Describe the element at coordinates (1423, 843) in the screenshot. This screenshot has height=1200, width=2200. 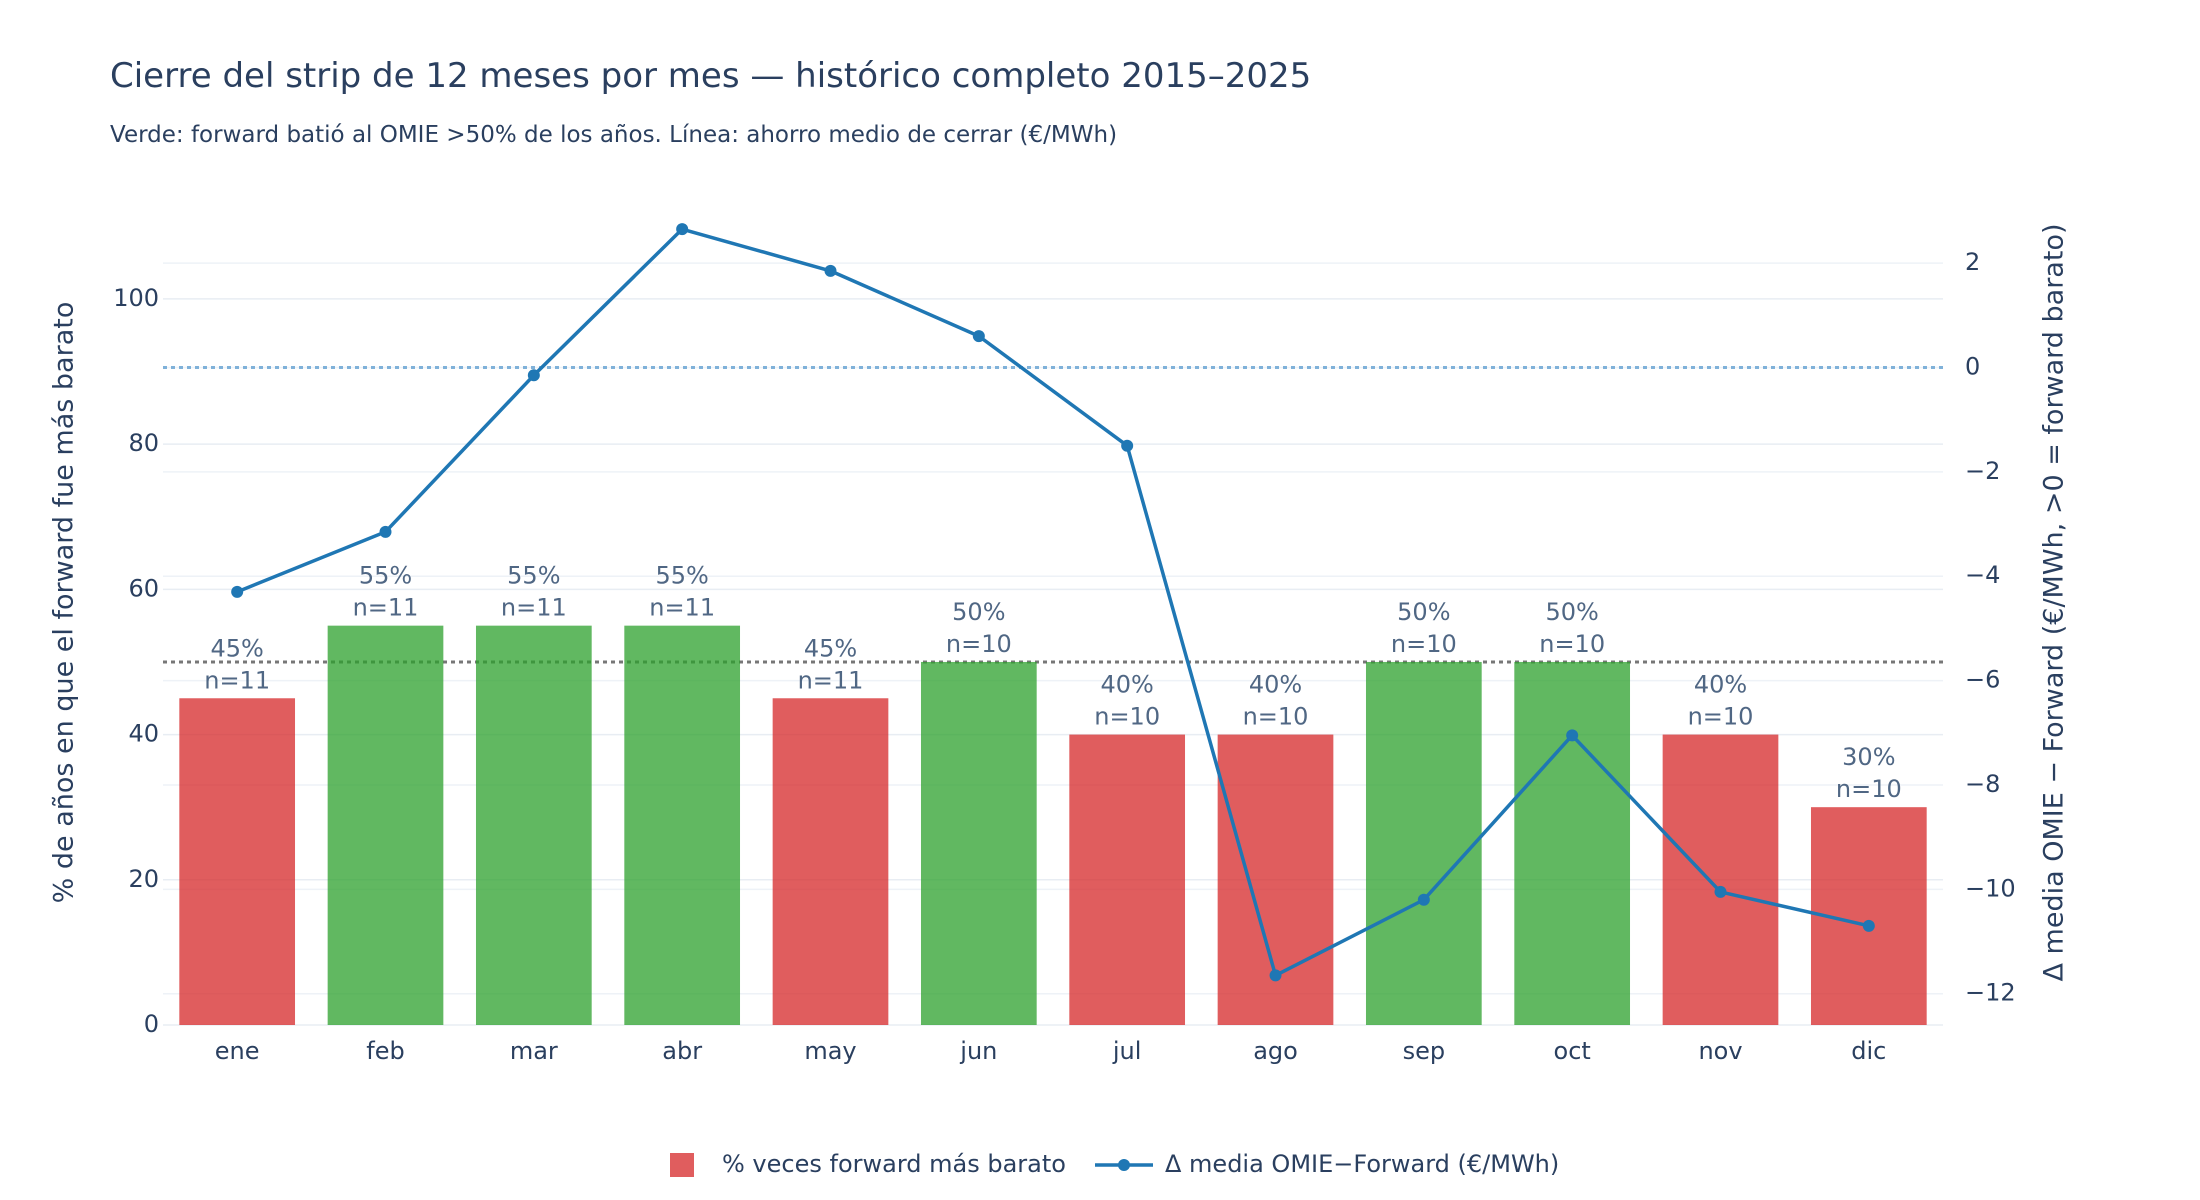
I see `bar-sep` at that location.